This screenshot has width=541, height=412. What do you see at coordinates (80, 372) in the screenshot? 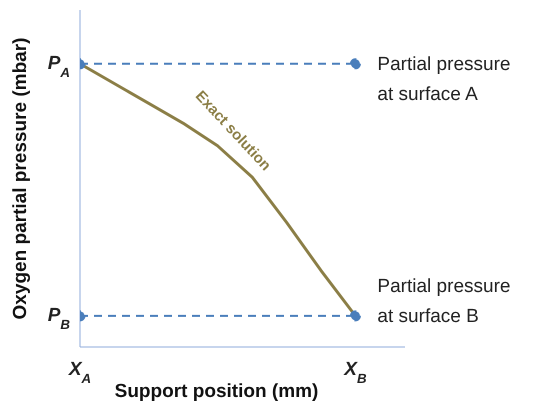
I see `x-tick-label: X$_{A}$` at bounding box center [80, 372].